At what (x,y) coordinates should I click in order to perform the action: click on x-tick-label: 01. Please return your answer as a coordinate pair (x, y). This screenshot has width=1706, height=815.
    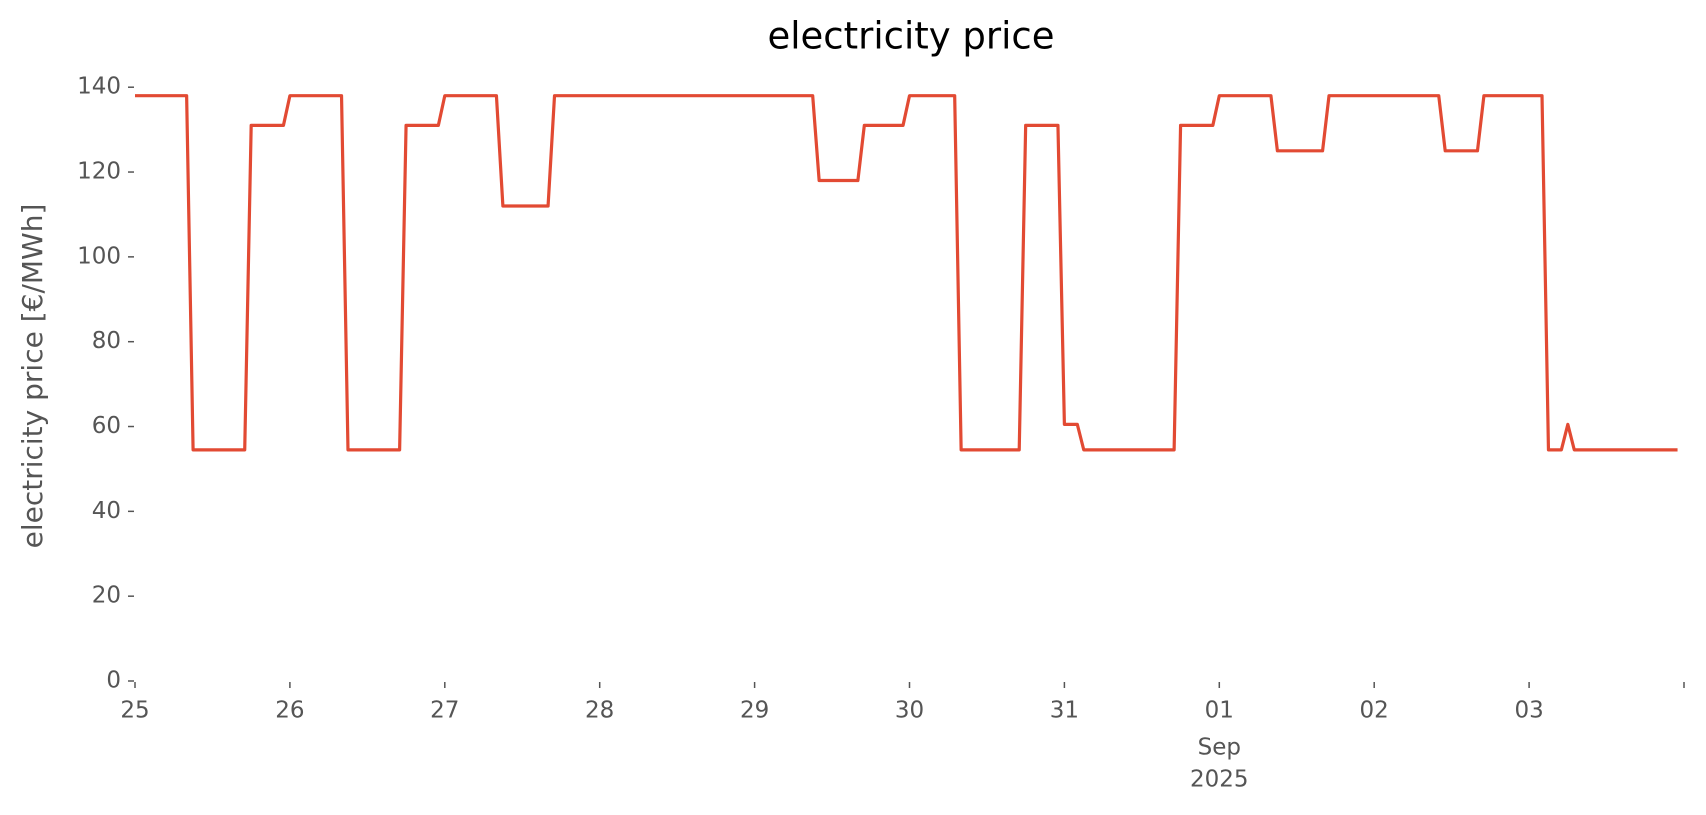
    Looking at the image, I should click on (1219, 711).